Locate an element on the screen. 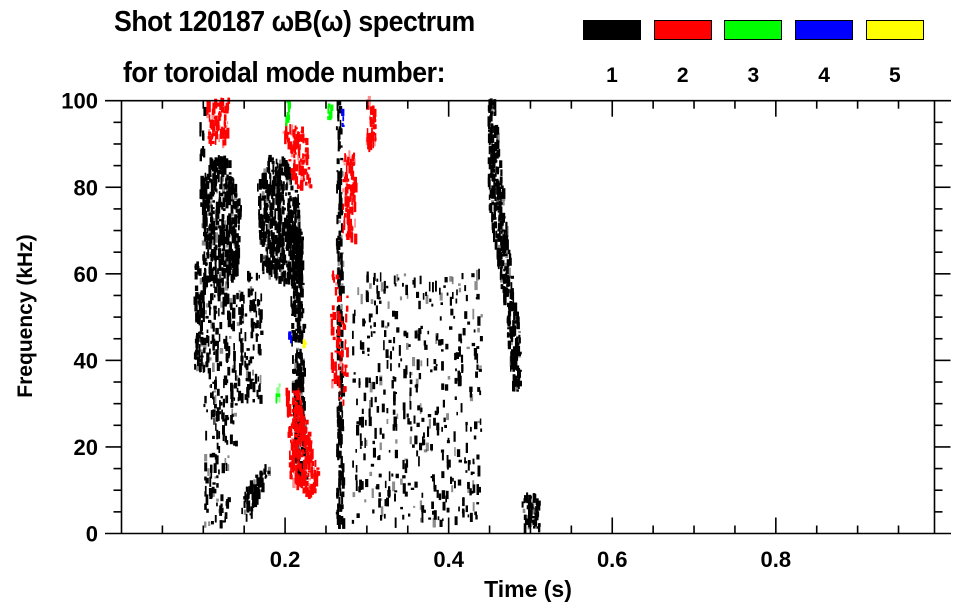 The width and height of the screenshot is (963, 615). mode-1-region is located at coordinates (220, 226).